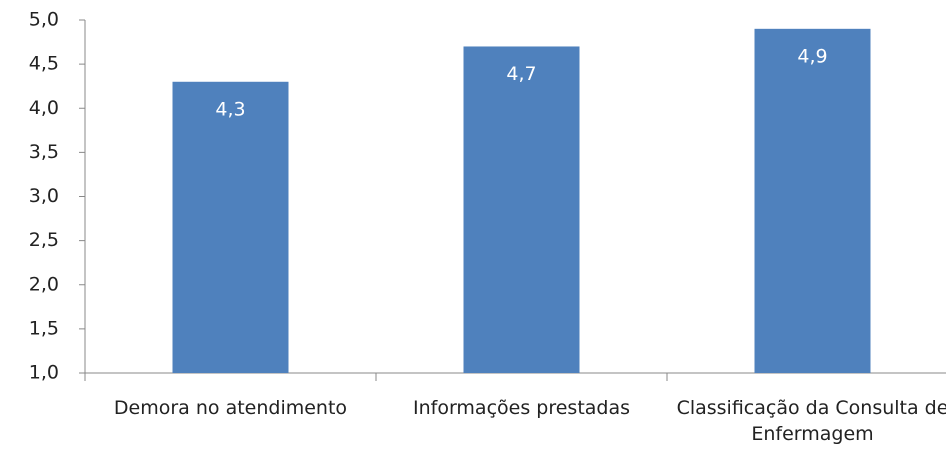 This screenshot has width=946, height=456. I want to click on x-label-box: Informações prestadas, so click(521, 408).